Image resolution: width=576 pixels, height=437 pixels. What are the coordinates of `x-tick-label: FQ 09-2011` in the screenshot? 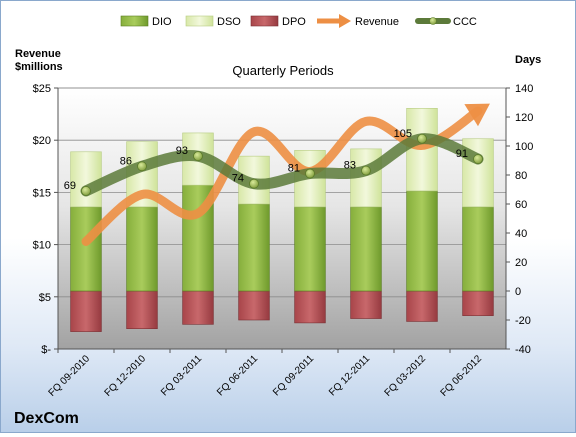 It's located at (293, 375).